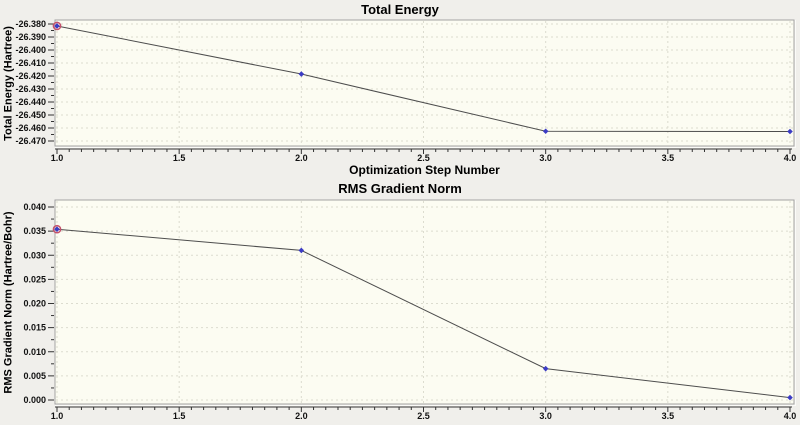 The height and width of the screenshot is (425, 800). I want to click on y-tick-label: 0.035, so click(34, 231).